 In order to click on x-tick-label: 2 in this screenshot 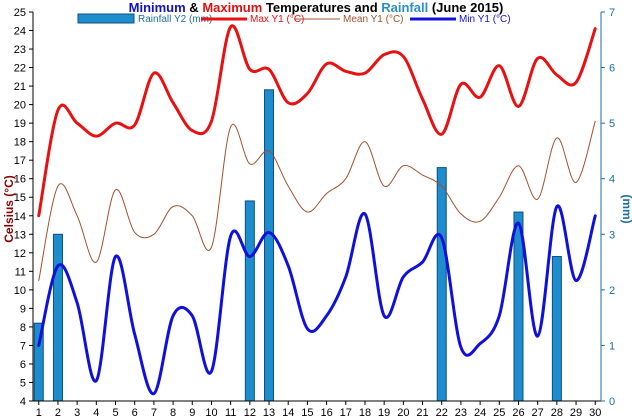, I will do `click(58, 413)`.